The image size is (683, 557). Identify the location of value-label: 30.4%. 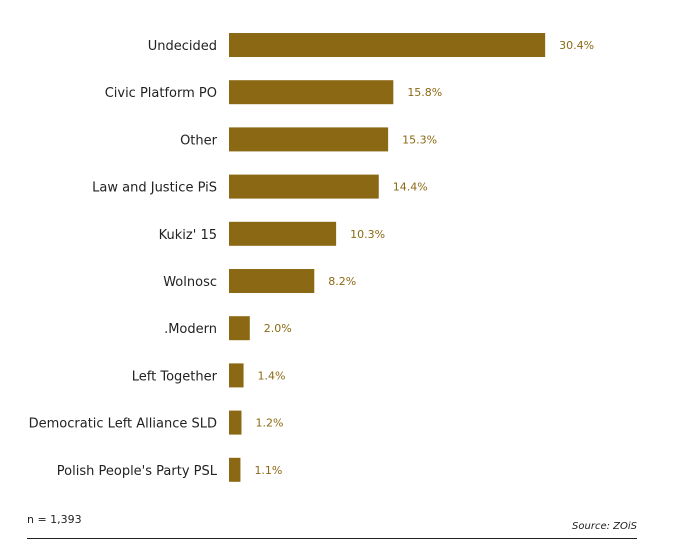
(576, 45).